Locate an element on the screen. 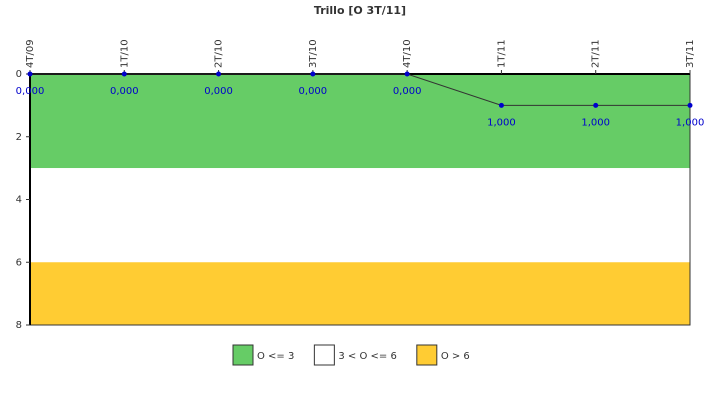 The image size is (720, 400). x-tick-label: 3T/11 is located at coordinates (690, 53).